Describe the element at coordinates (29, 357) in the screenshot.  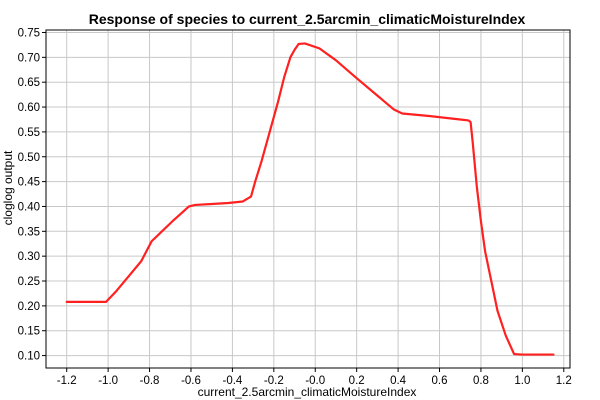
I see `y-tick-label: 0.10` at that location.